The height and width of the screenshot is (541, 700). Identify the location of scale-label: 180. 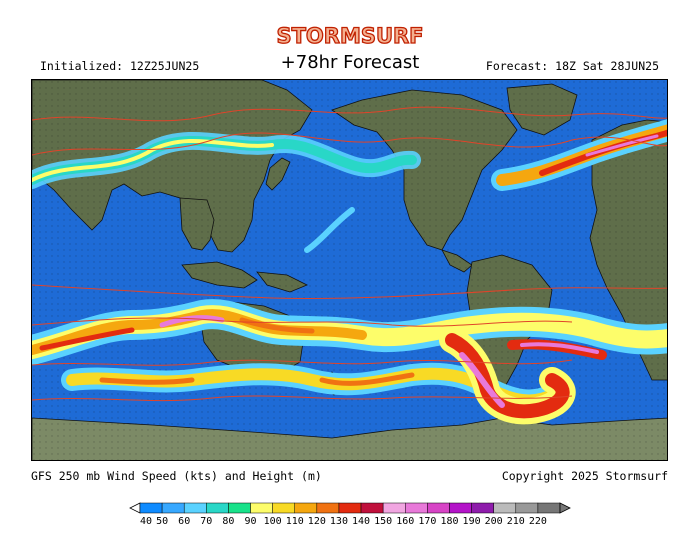
(449, 521).